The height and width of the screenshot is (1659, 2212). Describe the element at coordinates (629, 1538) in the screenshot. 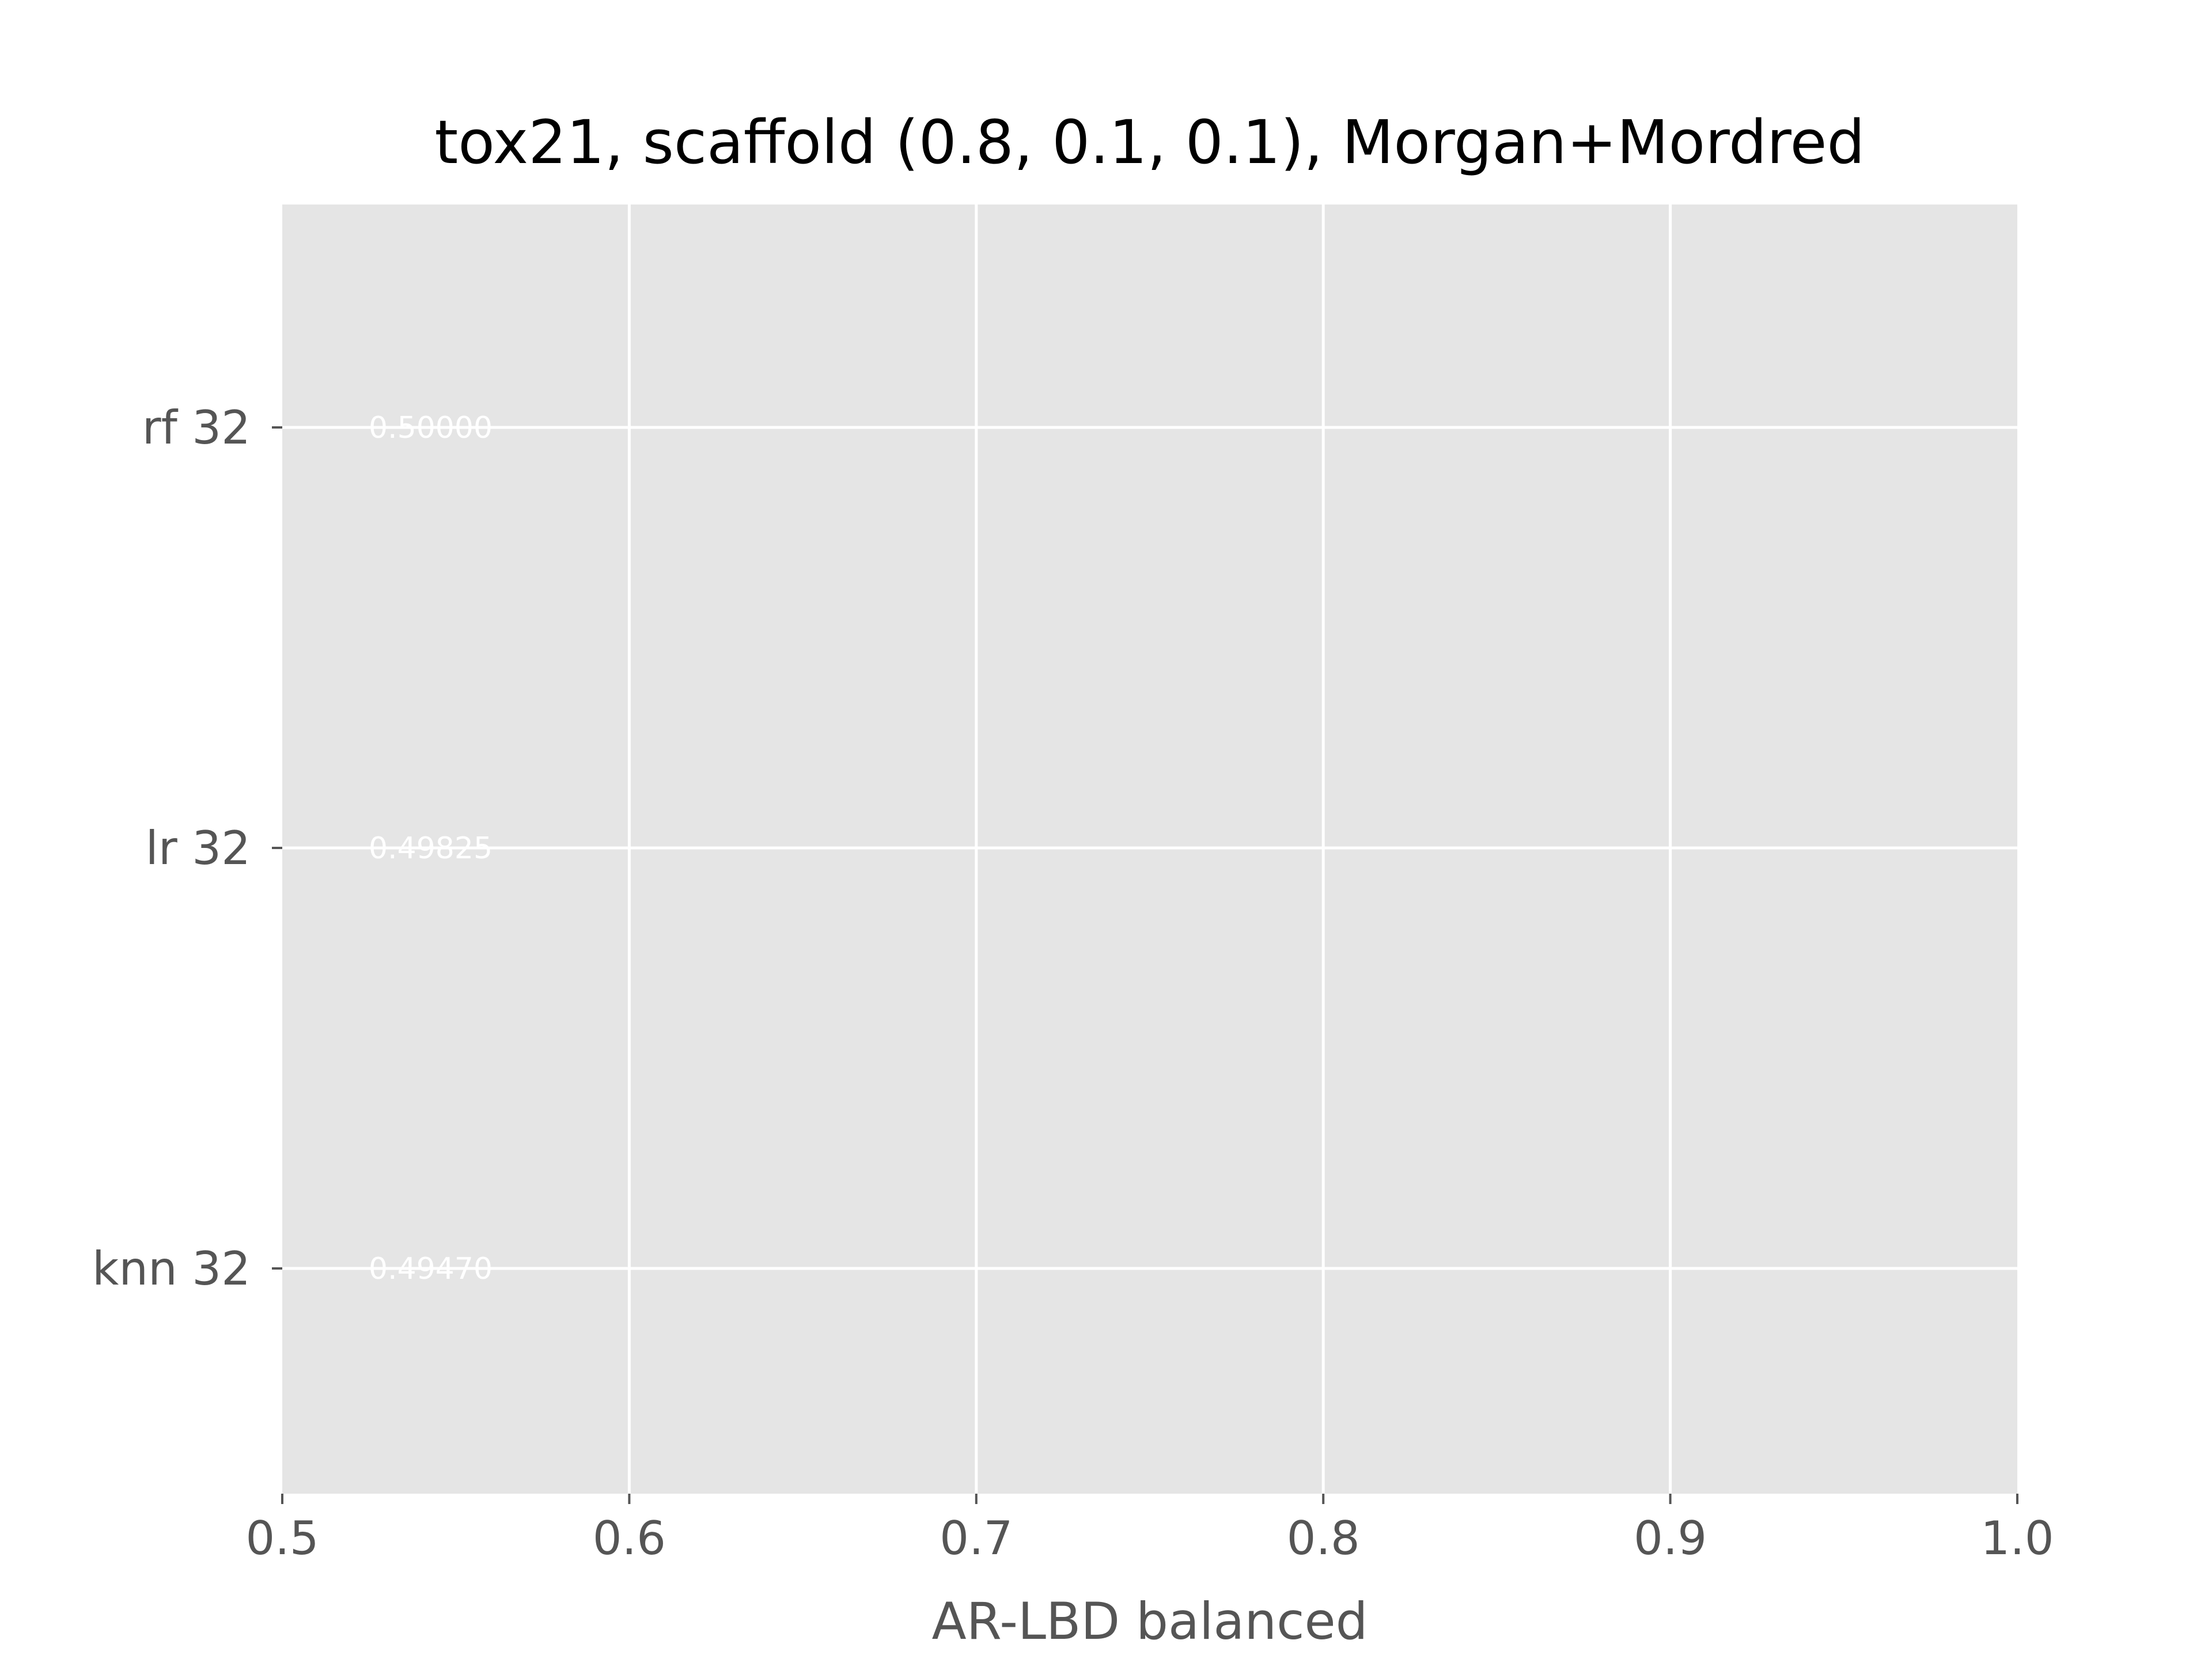

I see `x-tick-label: 0.6` at that location.